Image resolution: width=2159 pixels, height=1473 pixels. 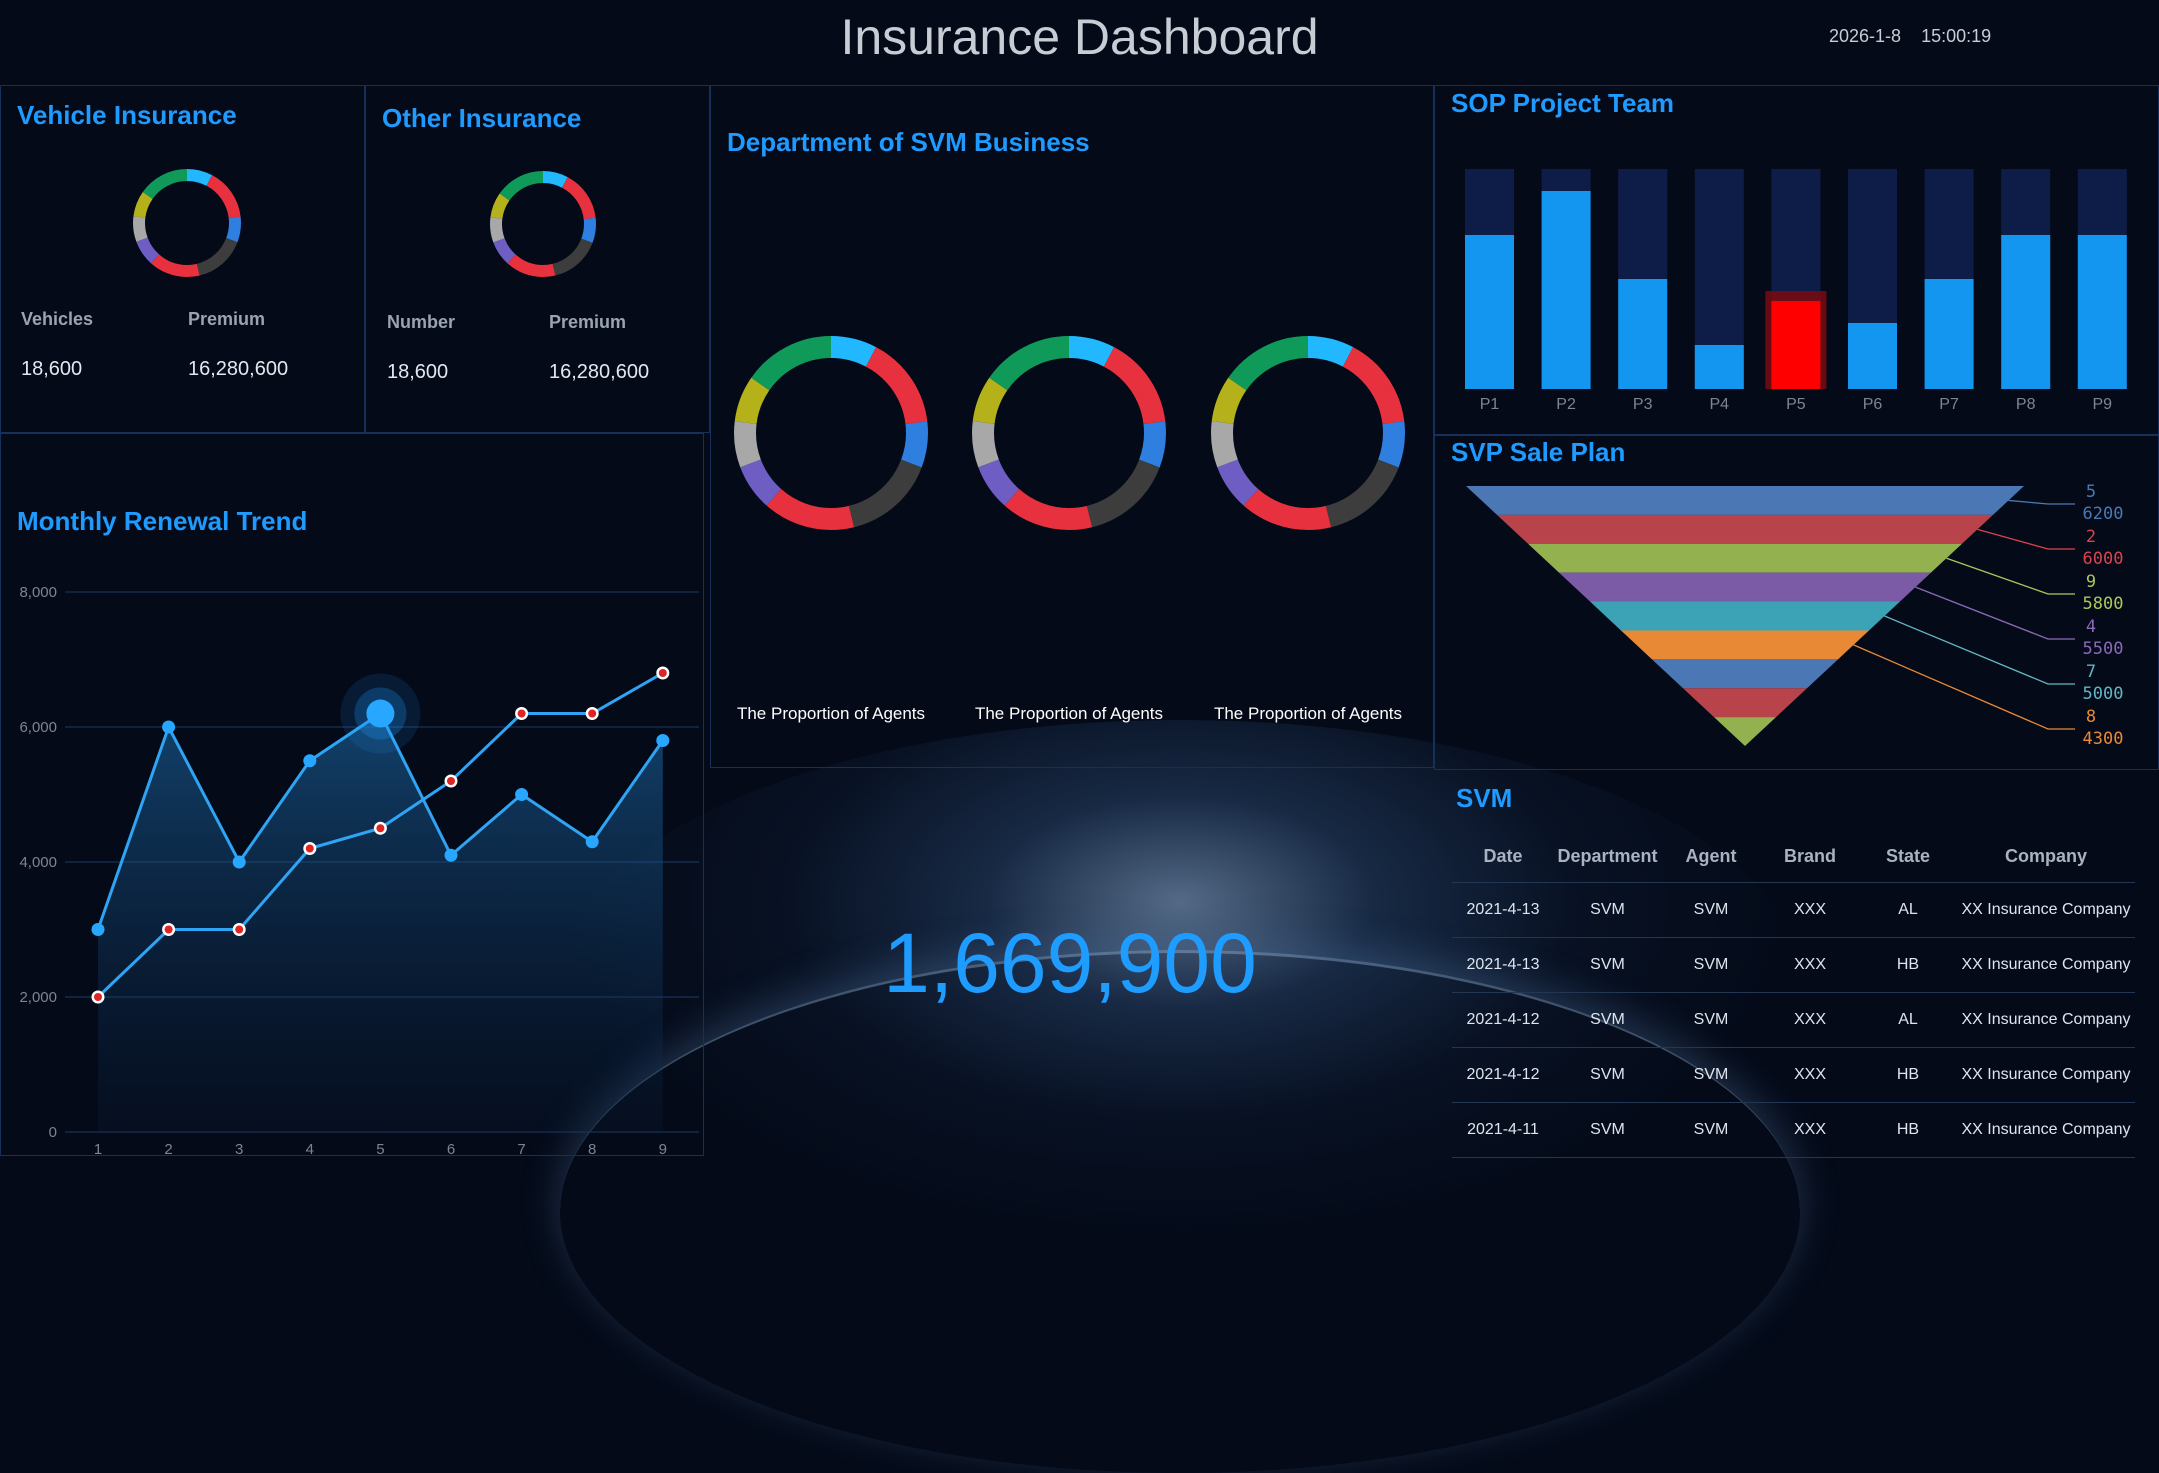 What do you see at coordinates (2091, 537) in the screenshot?
I see `funnel-label-count: 2` at bounding box center [2091, 537].